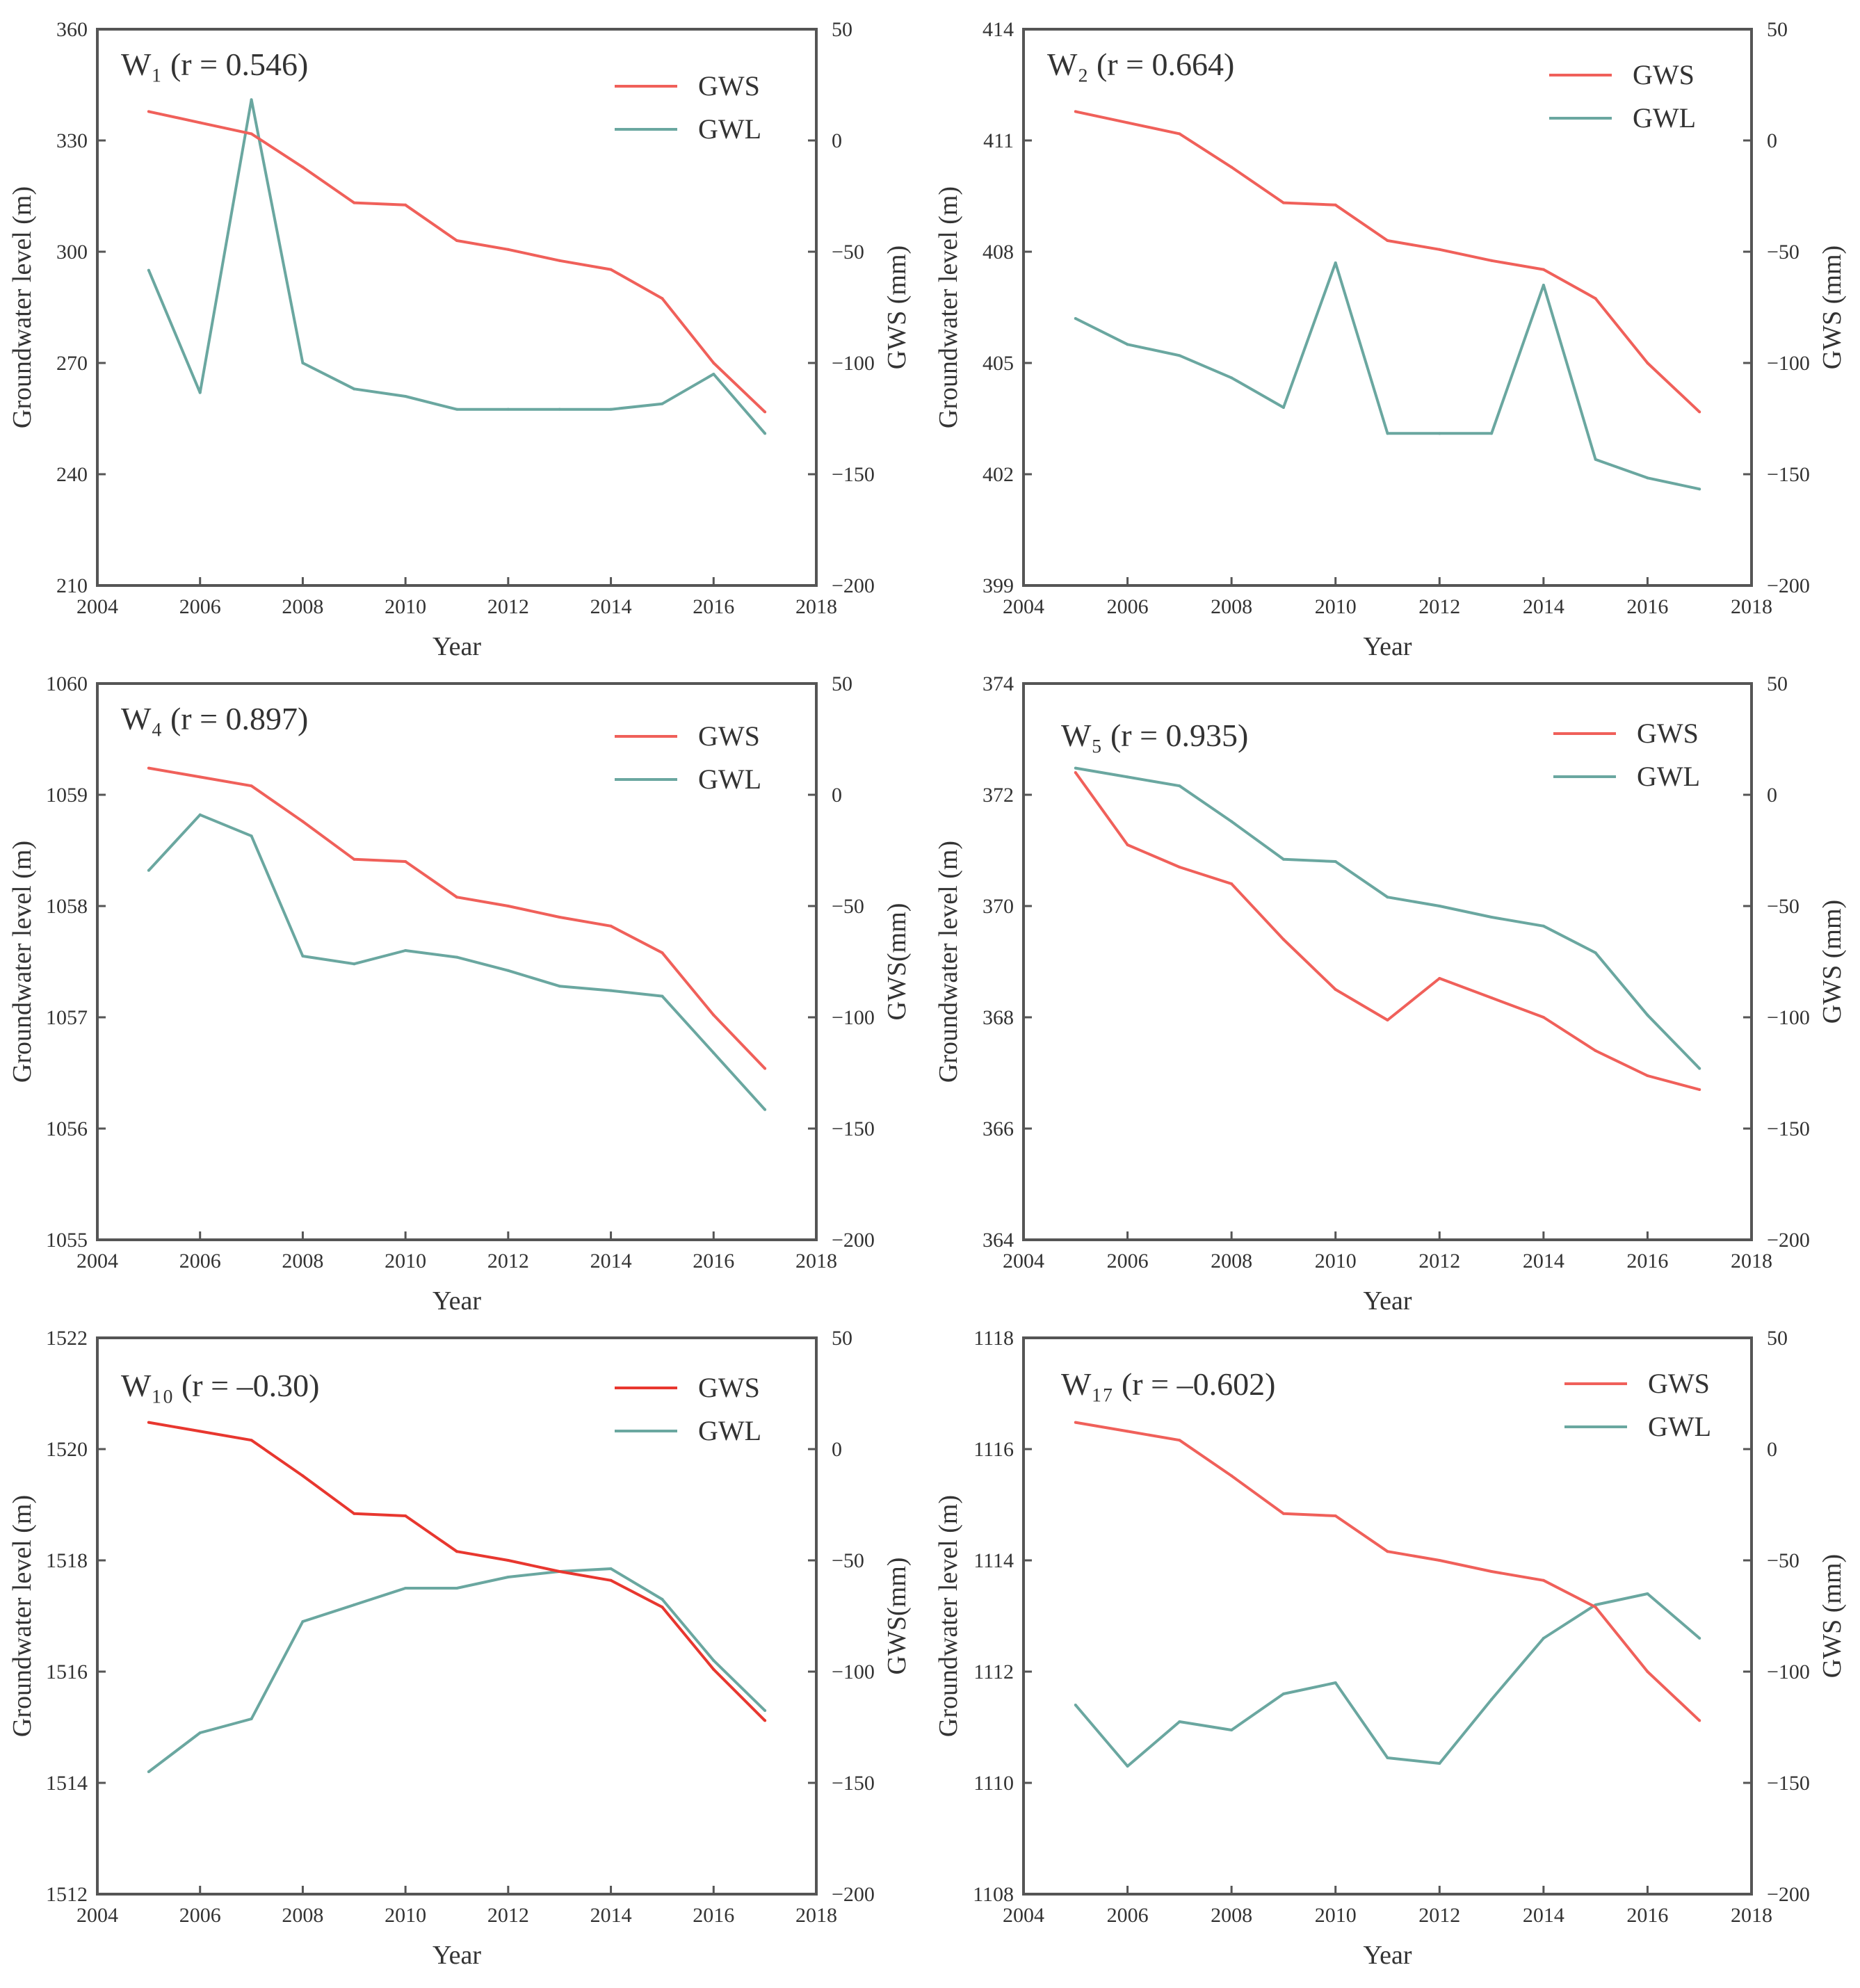  I want to click on y-left-tick-label: 300, so click(72, 253).